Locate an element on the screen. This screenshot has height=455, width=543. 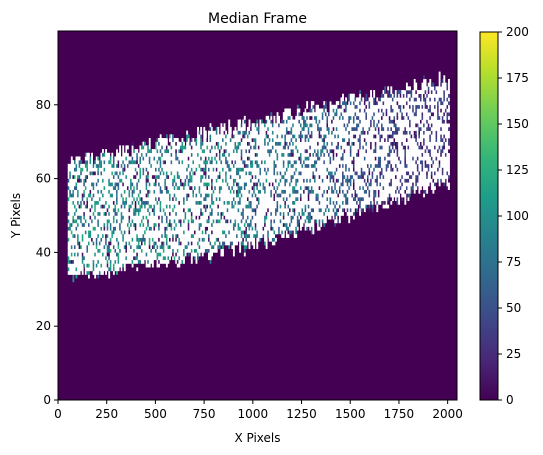
chart-title: Median Frame is located at coordinates (257, 19).